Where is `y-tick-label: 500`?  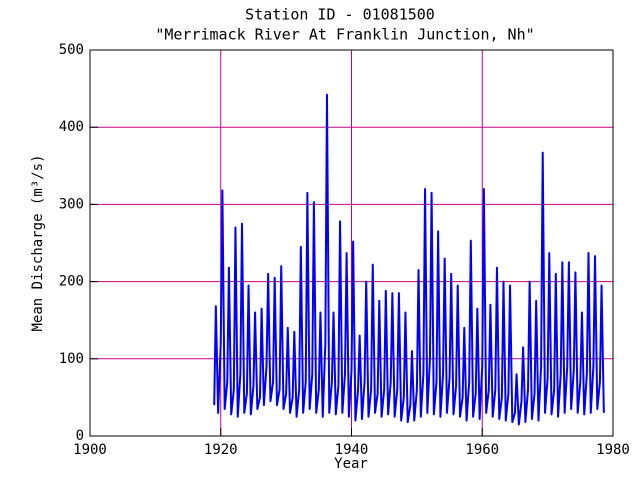 y-tick-label: 500 is located at coordinates (71, 50).